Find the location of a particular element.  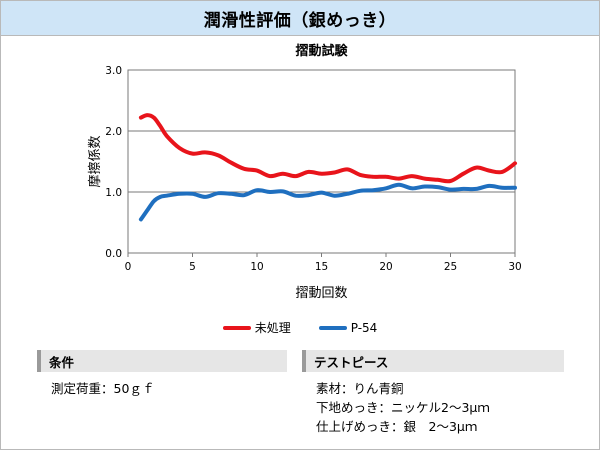

test-piece-body: 素材：りん青銅 下地めっき：ニッケル2～3μｍ 仕上げめっき：銀 2～3μｍ is located at coordinates (433, 404).